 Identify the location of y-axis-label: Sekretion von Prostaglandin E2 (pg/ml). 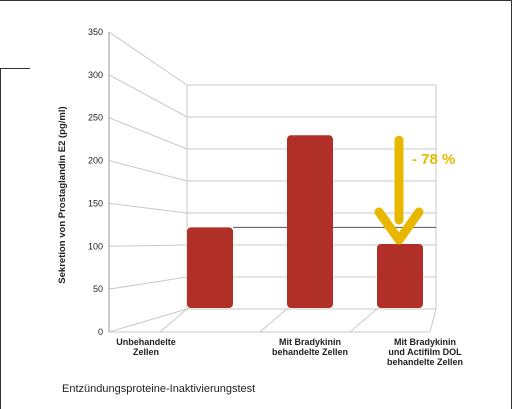
(62, 194).